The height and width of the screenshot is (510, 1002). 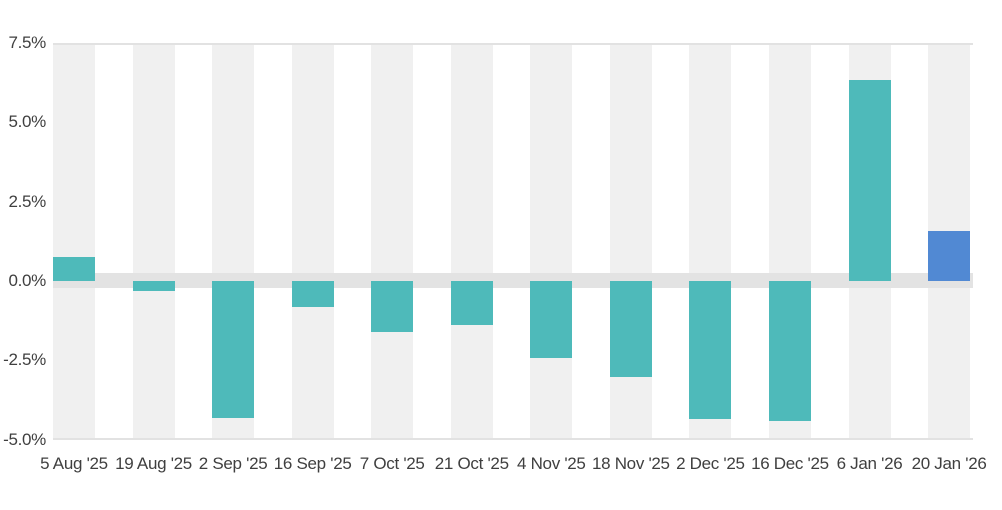 I want to click on x-tick-label: 4 Nov '25, so click(x=551, y=463).